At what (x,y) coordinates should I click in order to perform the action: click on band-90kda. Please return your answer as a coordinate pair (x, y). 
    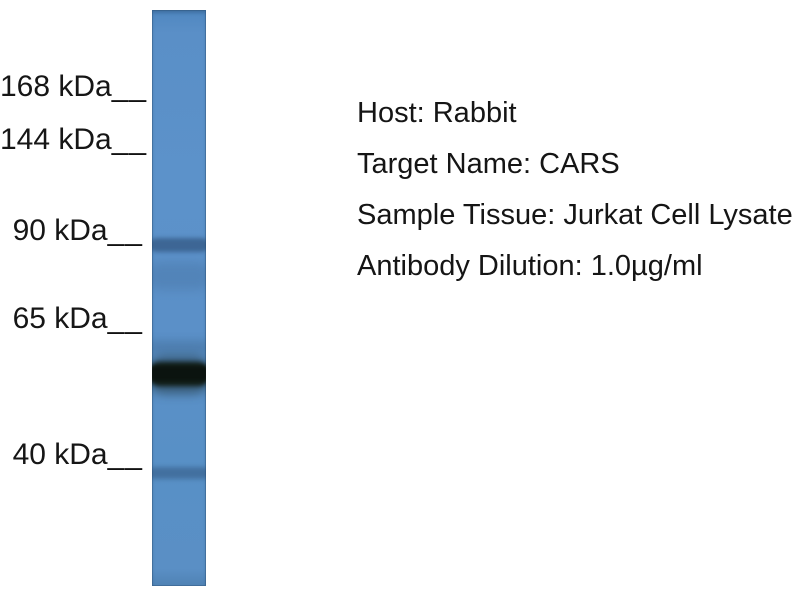
    Looking at the image, I should click on (179, 245).